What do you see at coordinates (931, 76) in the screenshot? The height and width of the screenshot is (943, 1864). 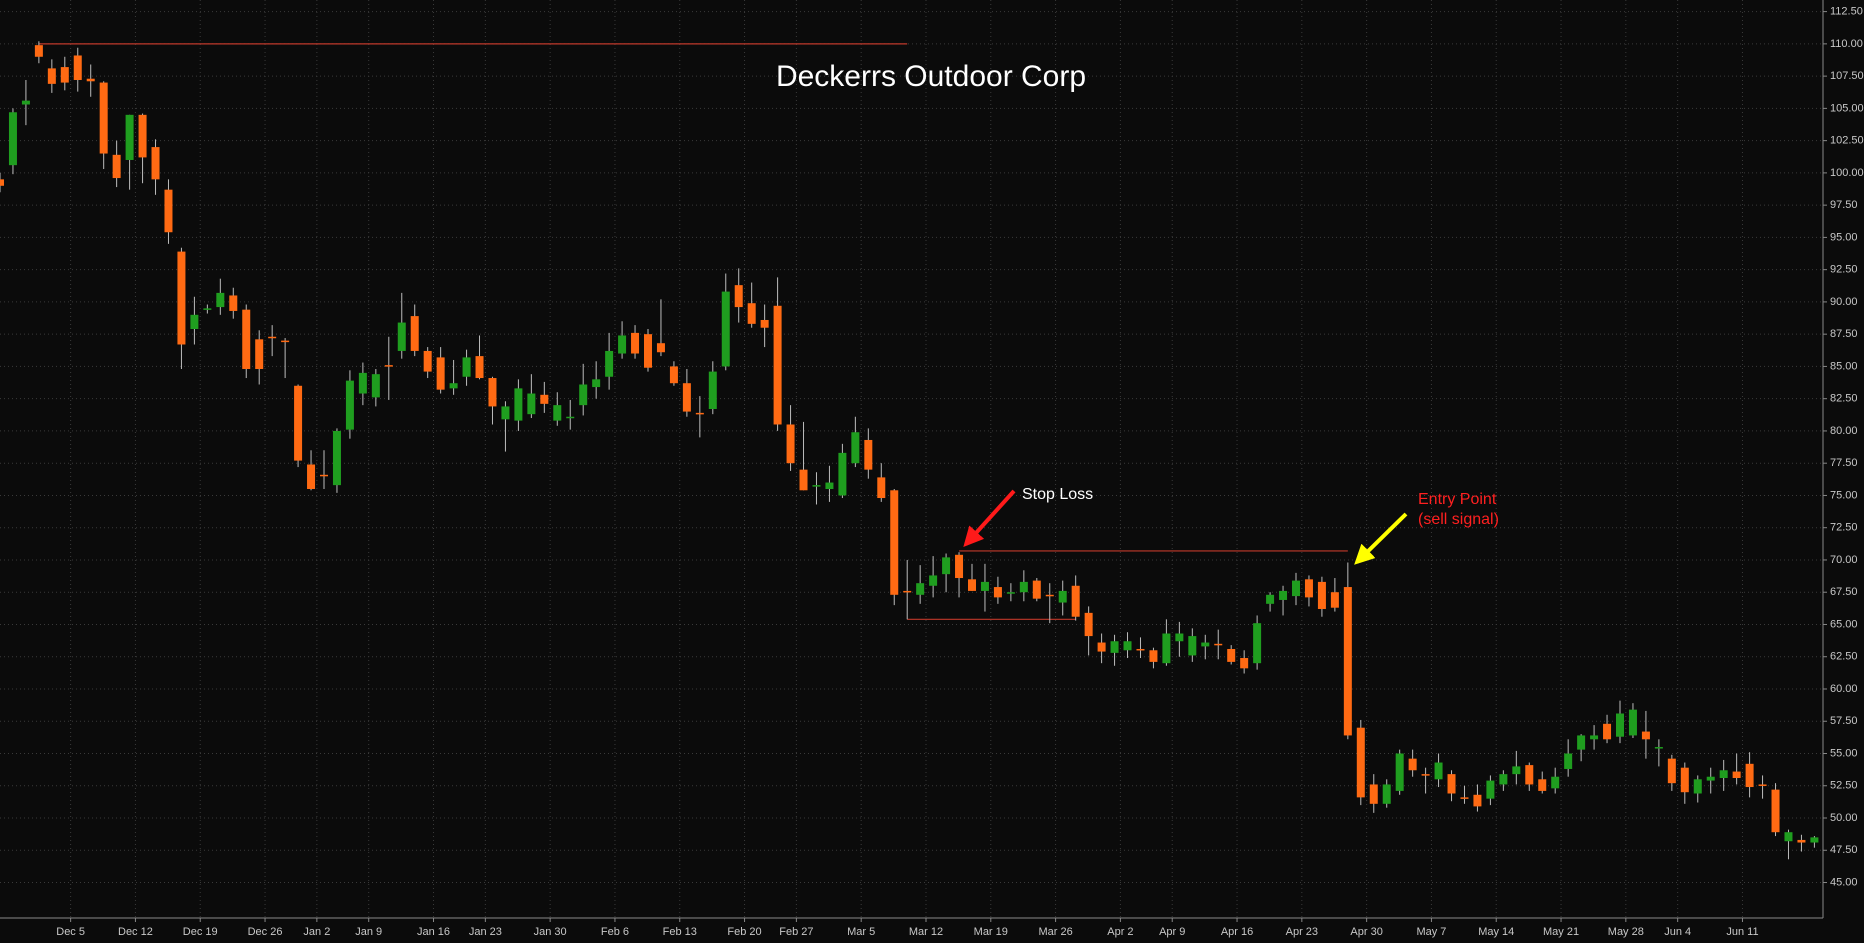 I see `chart-title: Deckerrs Outdoor Corp` at bounding box center [931, 76].